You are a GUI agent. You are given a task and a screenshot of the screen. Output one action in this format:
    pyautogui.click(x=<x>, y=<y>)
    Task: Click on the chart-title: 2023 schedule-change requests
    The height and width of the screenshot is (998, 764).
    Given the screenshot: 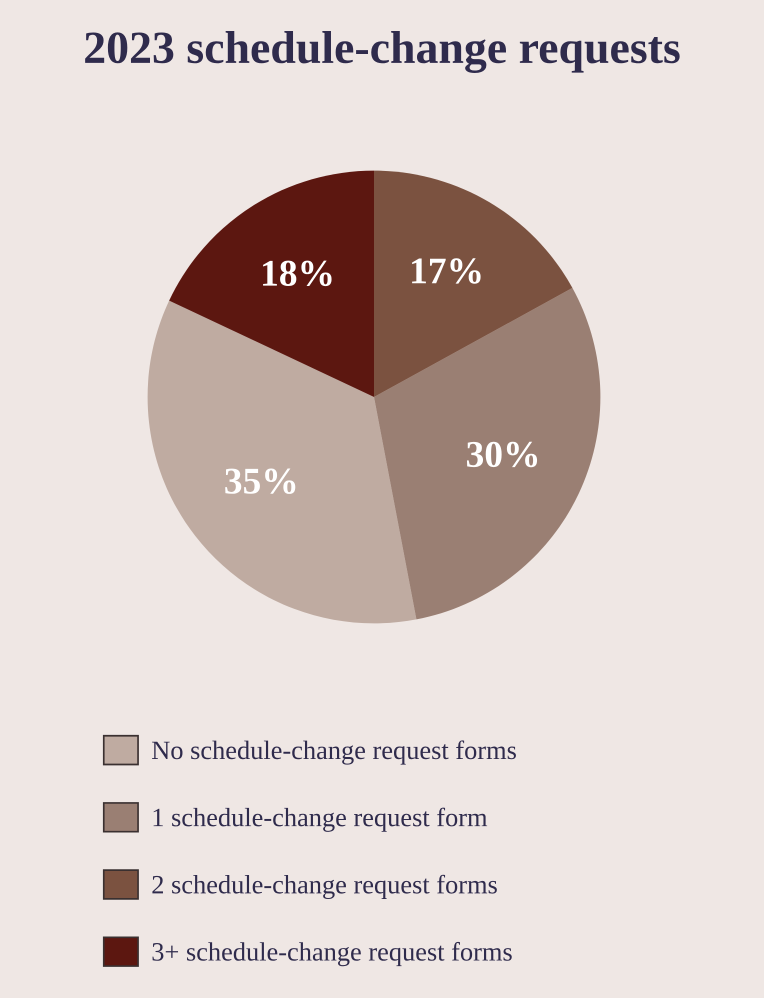 What is the action you would take?
    pyautogui.click(x=382, y=52)
    